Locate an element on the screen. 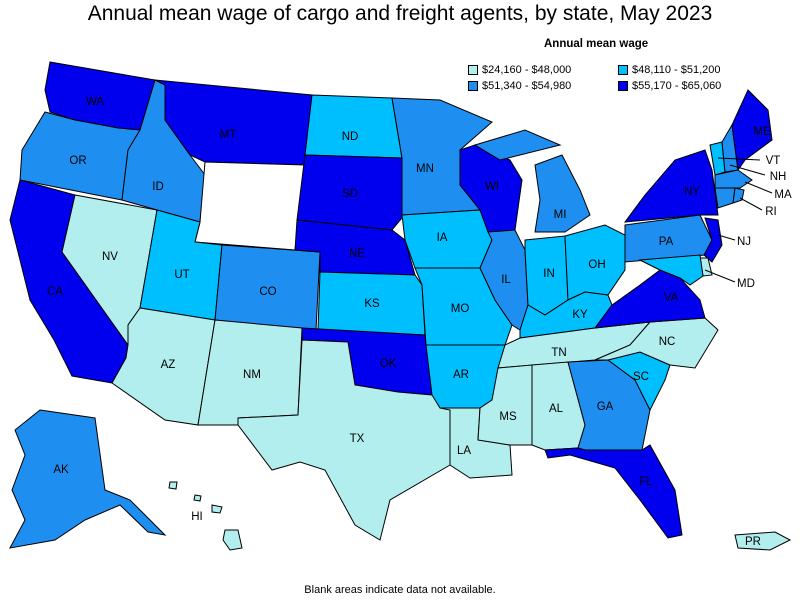  label-ca: CA is located at coordinates (55, 292).